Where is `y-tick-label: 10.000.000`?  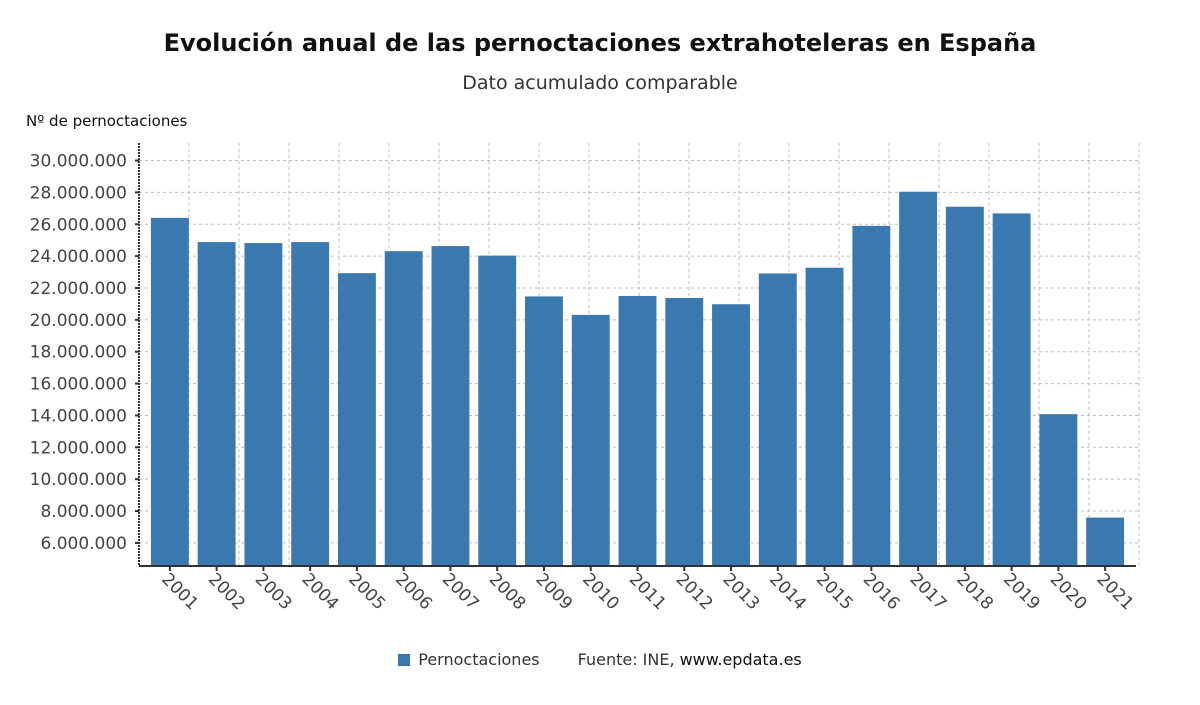
y-tick-label: 10.000.000 is located at coordinates (78, 480).